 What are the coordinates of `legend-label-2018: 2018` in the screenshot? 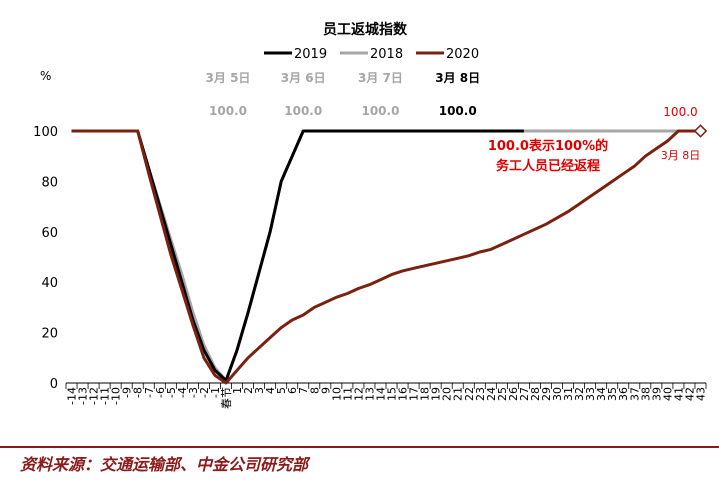 It's located at (386, 54).